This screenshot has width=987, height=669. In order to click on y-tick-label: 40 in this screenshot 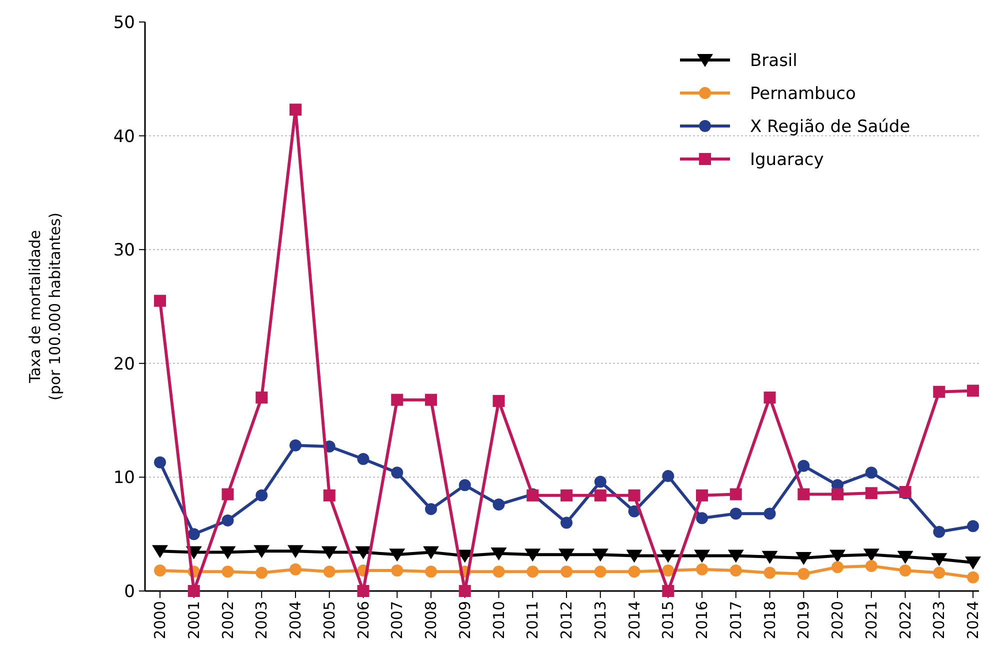, I will do `click(124, 136)`.